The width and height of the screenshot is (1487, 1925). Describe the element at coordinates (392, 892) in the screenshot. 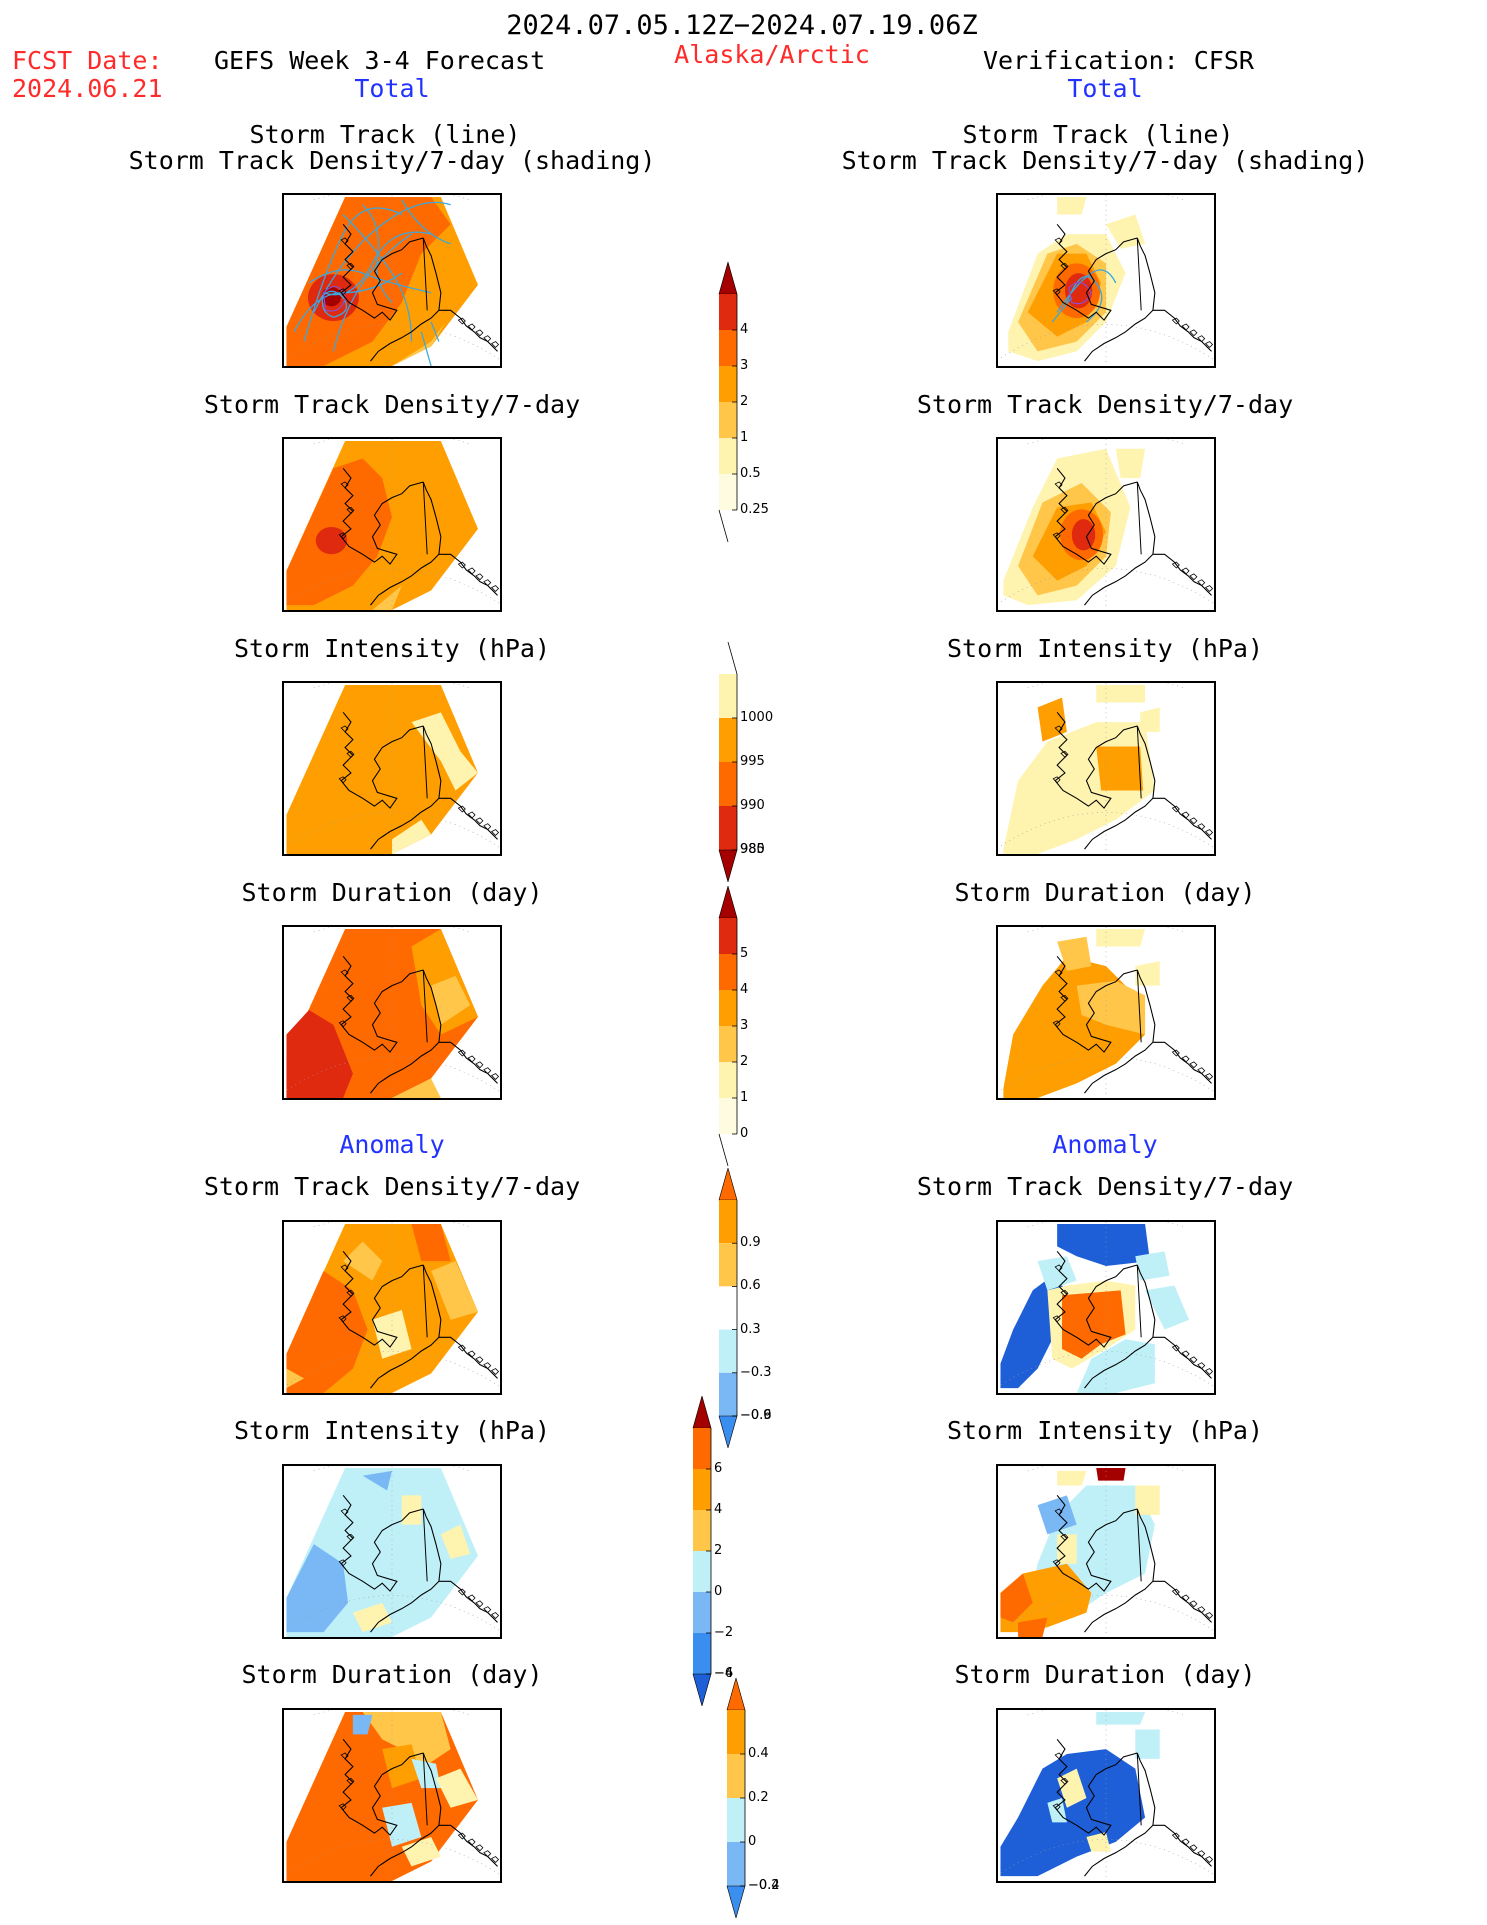

I see `left-duration-title: Storm Duration (day)` at that location.